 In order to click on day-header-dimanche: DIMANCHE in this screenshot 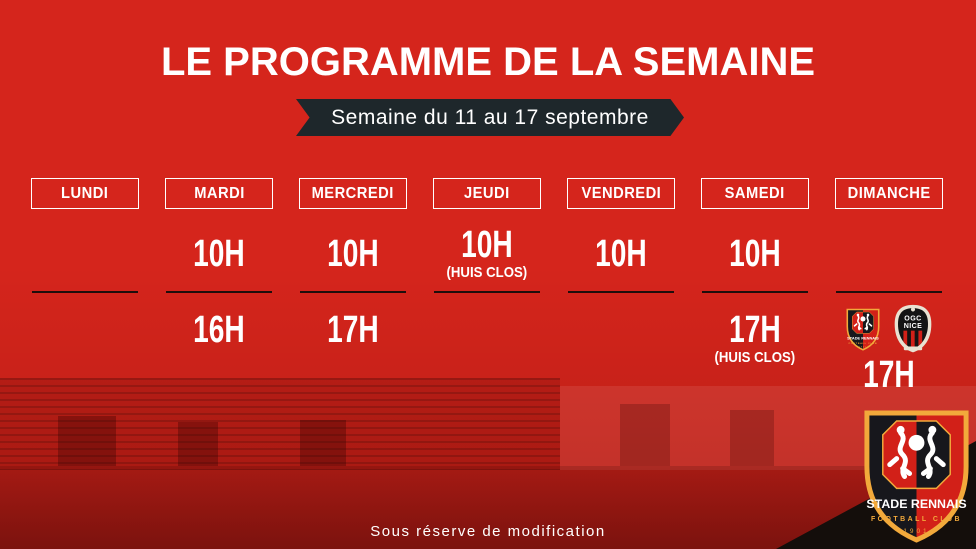, I will do `click(889, 193)`.